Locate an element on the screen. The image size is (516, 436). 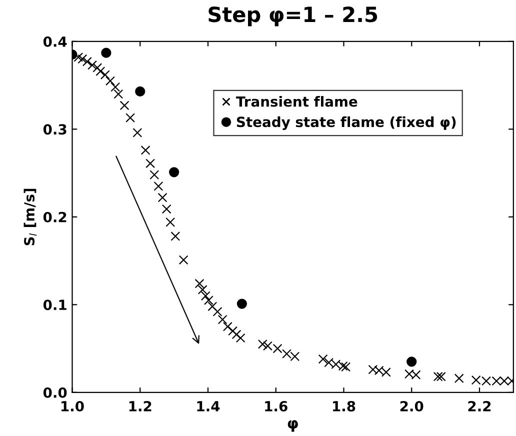
y-tick-label: 0.1 is located at coordinates (54, 305).